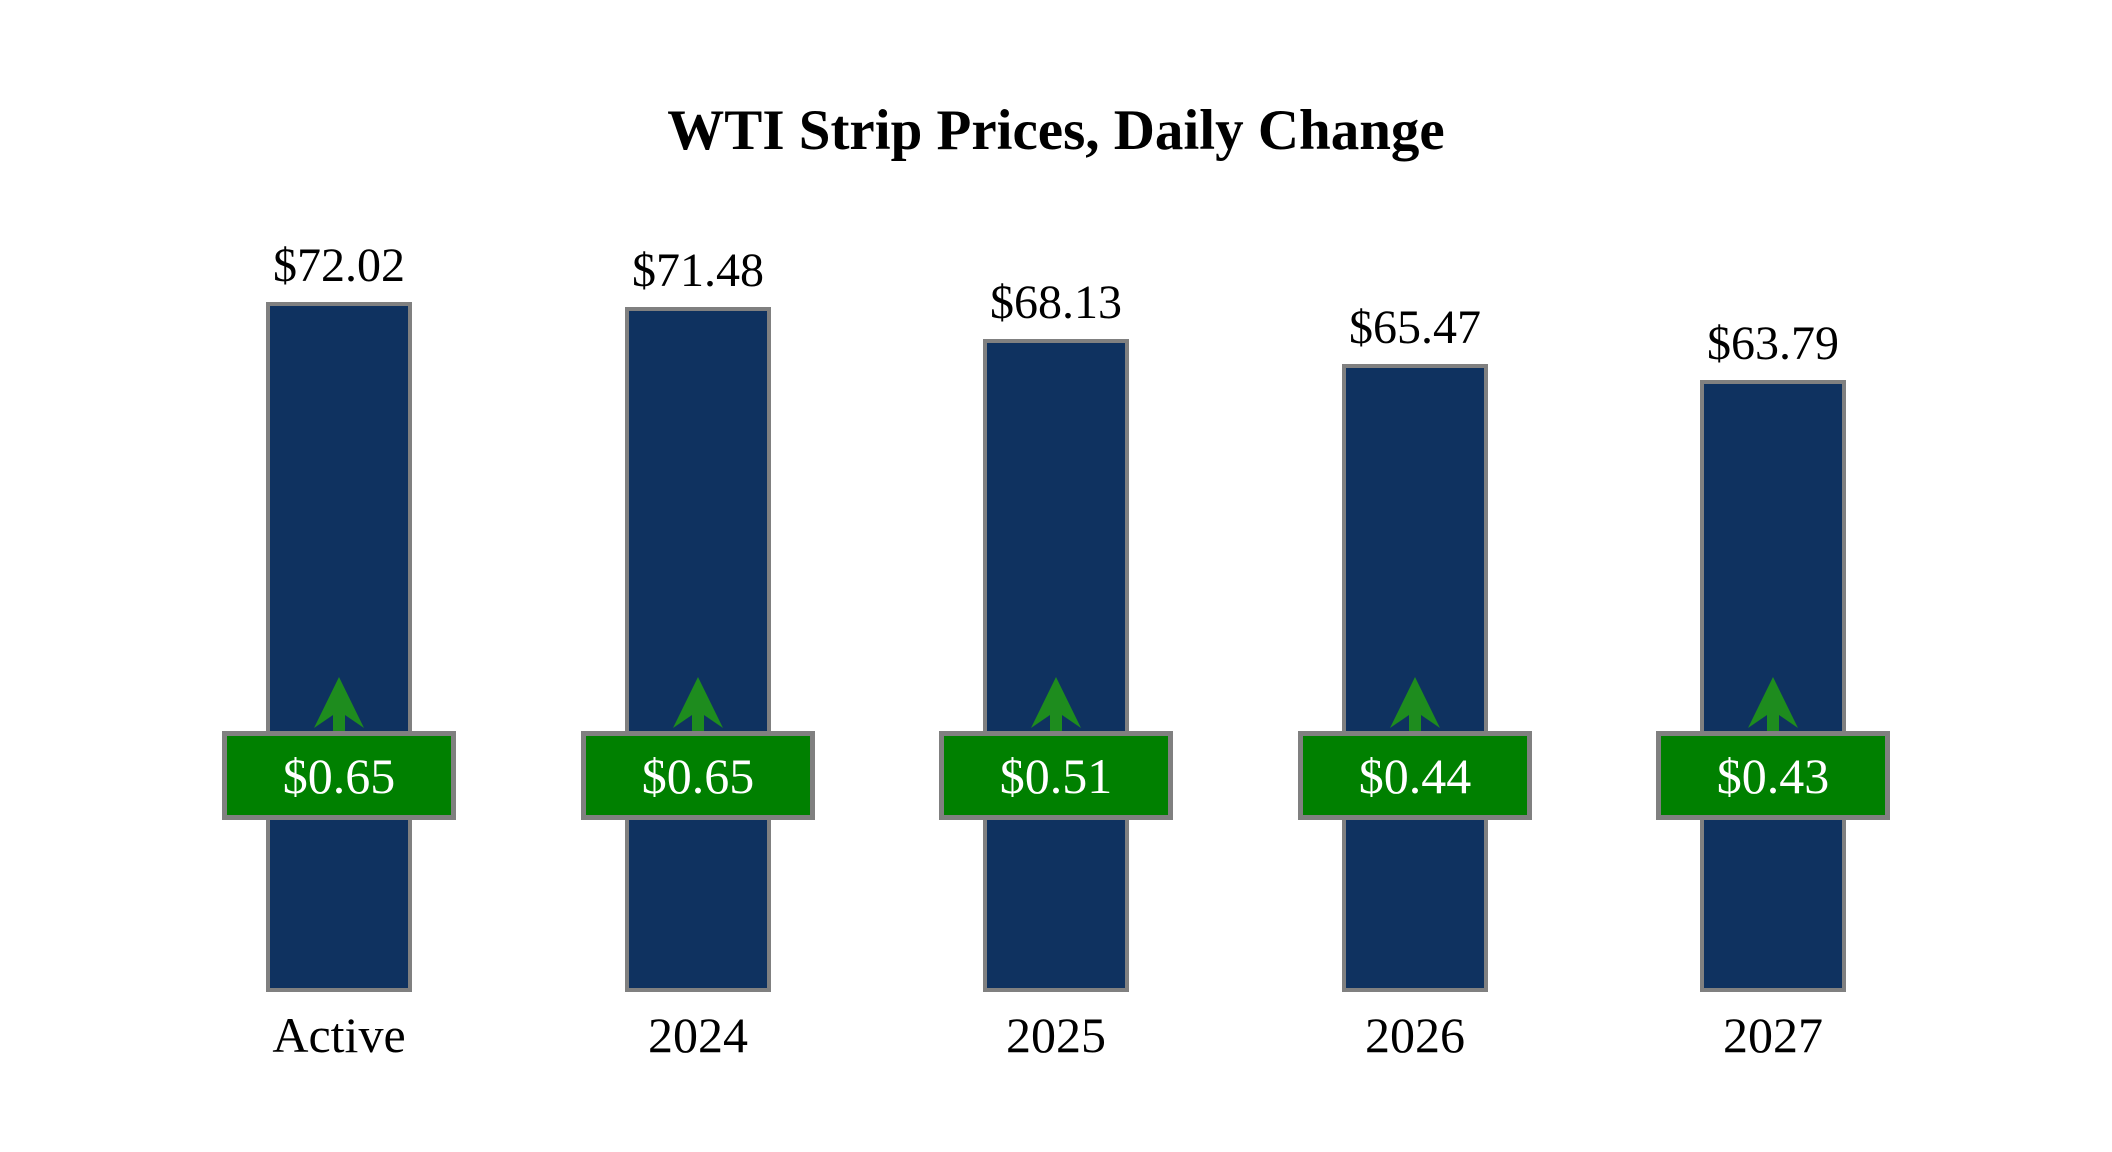  I want to click on category-label: 2025, so click(1056, 1035).